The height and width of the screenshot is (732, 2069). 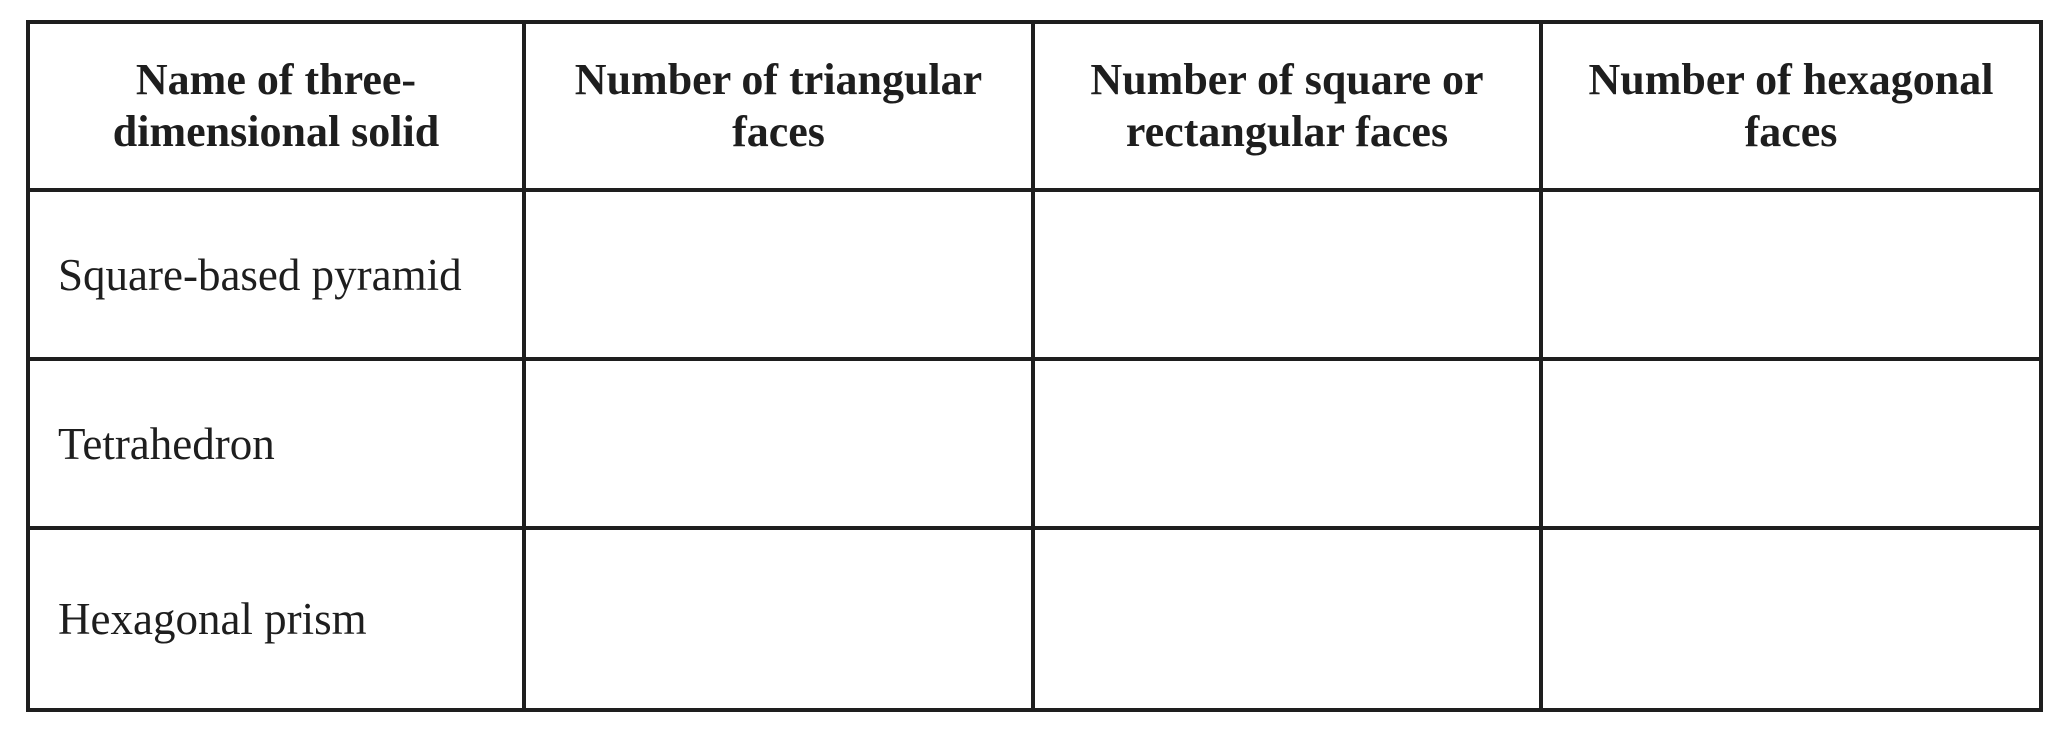 I want to click on header-hexagonal-faces: Number of hexagonal faces, so click(x=1791, y=106).